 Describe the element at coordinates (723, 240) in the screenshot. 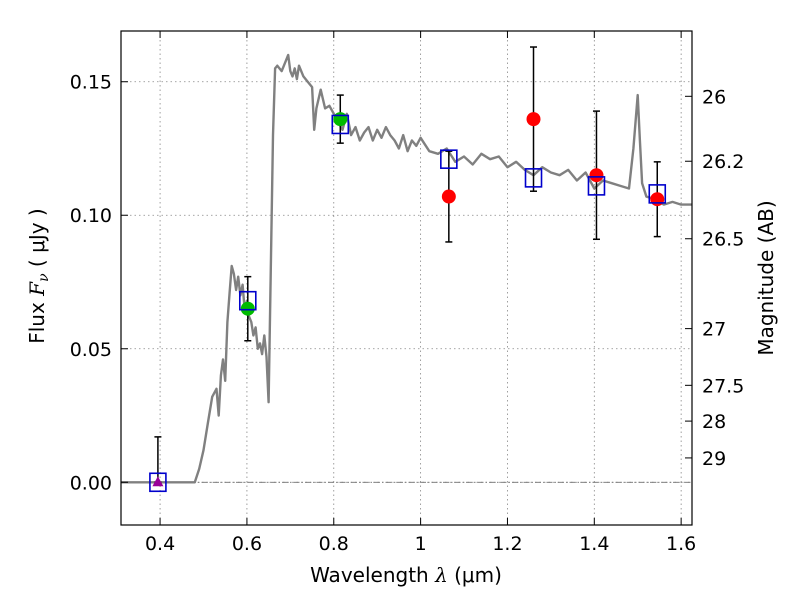

I see `y2-tick-label: 26.5` at that location.